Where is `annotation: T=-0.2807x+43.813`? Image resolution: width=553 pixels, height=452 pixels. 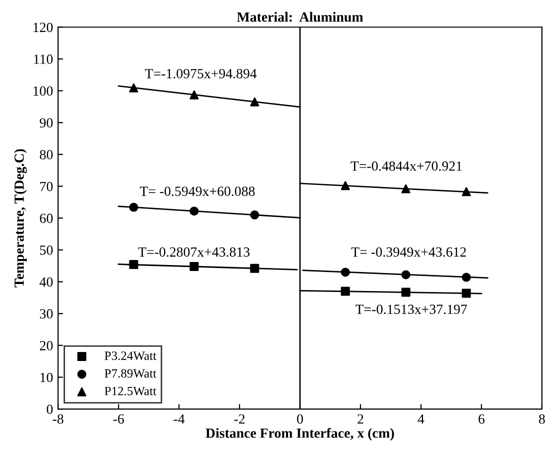 annotation: T=-0.2807x+43.813 is located at coordinates (194, 252).